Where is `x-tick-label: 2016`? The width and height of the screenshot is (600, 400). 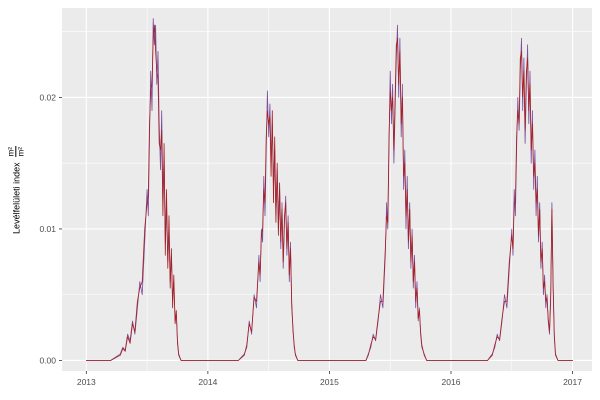
x-tick-label: 2016 is located at coordinates (451, 382).